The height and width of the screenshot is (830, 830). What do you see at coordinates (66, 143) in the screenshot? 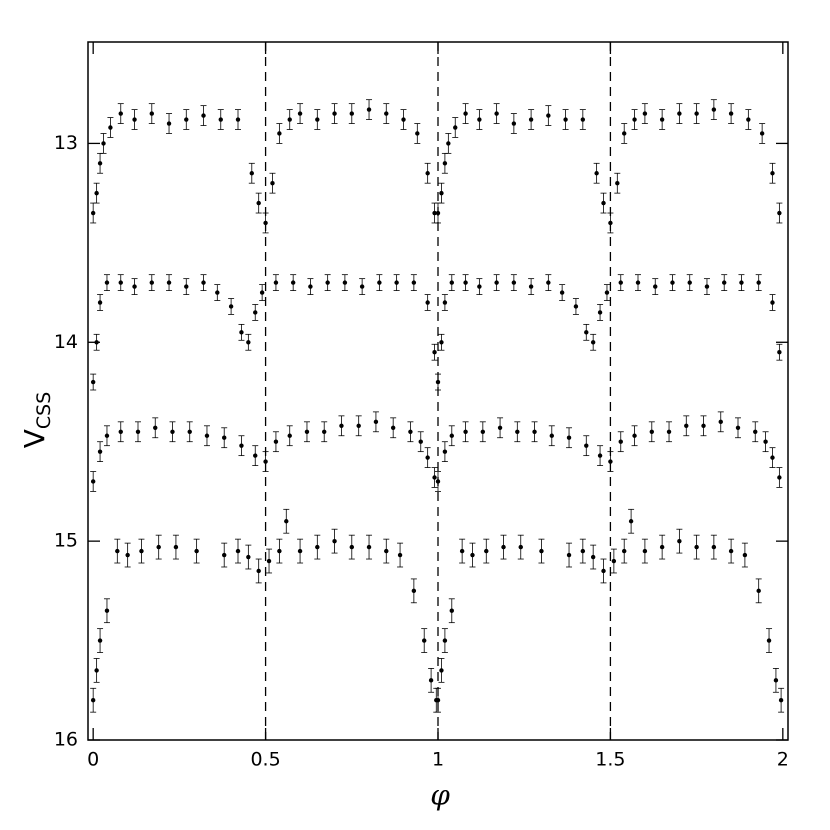
I see `y-tick-label: 13` at bounding box center [66, 143].